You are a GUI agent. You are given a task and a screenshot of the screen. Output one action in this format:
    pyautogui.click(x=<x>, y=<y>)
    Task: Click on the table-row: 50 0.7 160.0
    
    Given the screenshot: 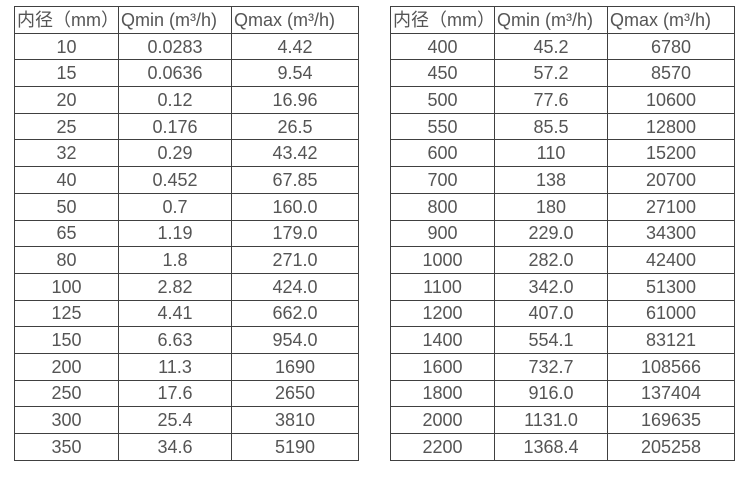 What is the action you would take?
    pyautogui.click(x=186, y=206)
    